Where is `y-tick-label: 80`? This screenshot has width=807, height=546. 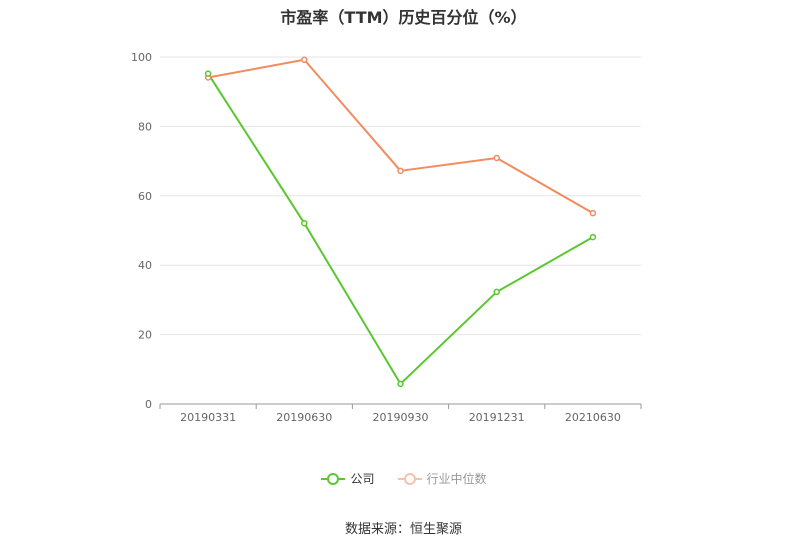
y-tick-label: 80 is located at coordinates (145, 126).